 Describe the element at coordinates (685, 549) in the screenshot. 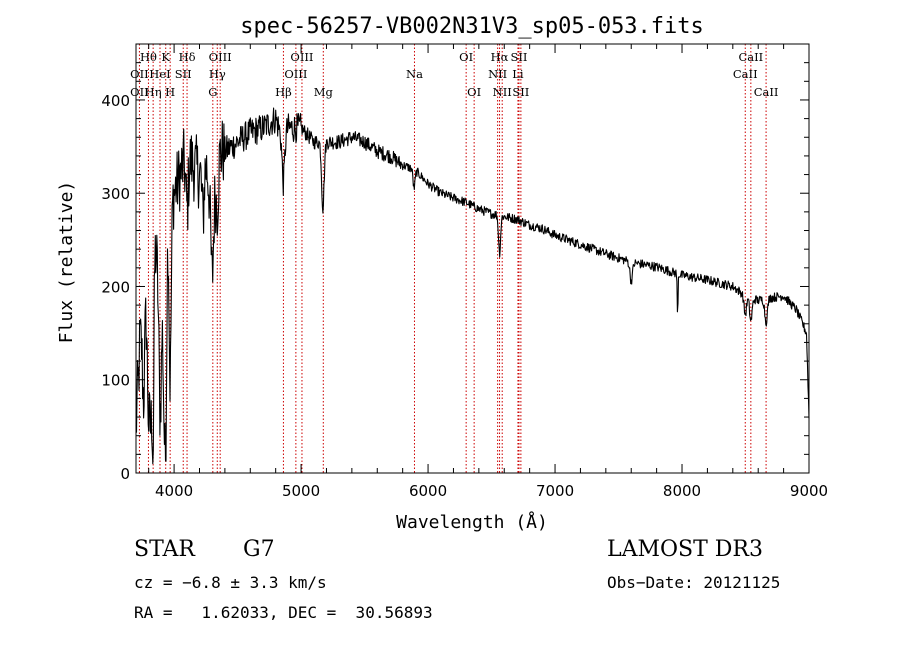

I see `survey-name: LAMOST DR3` at that location.